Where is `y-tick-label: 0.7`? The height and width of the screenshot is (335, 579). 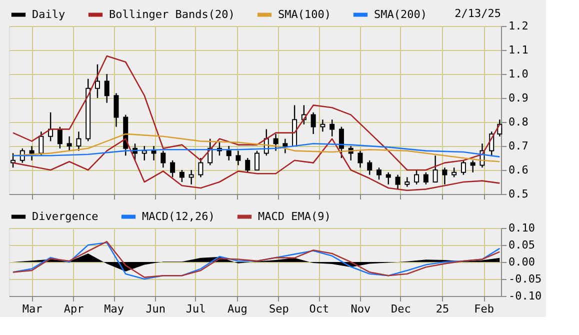
y-tick-label: 0.7 is located at coordinates (518, 146).